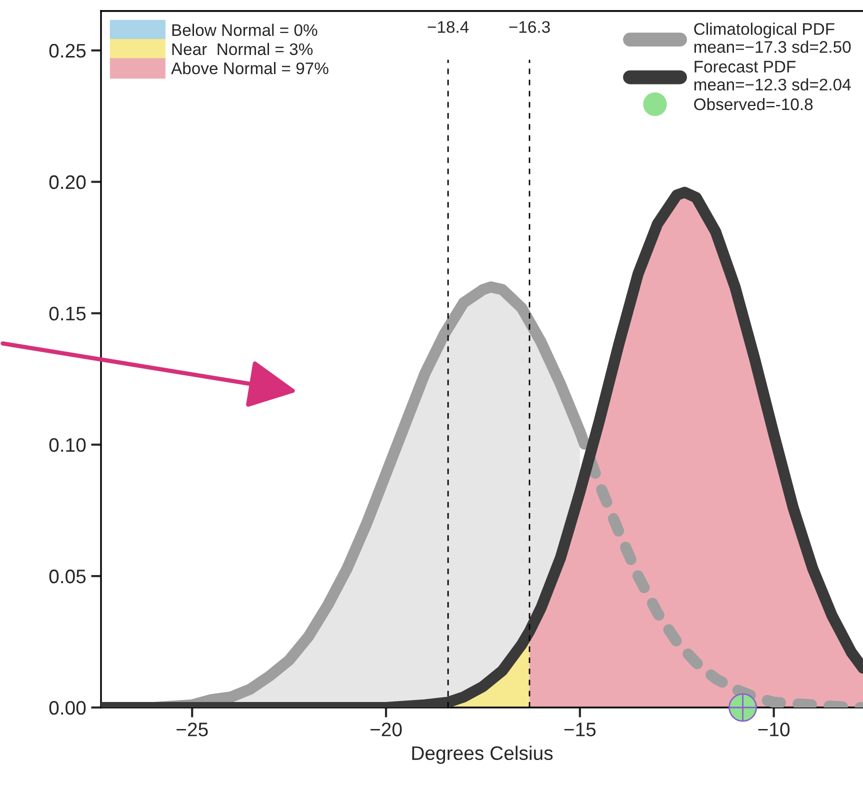  Describe the element at coordinates (772, 75) in the screenshot. I see `legend-label: Forecast PDF mean=−12.3 sd=2.04` at that location.